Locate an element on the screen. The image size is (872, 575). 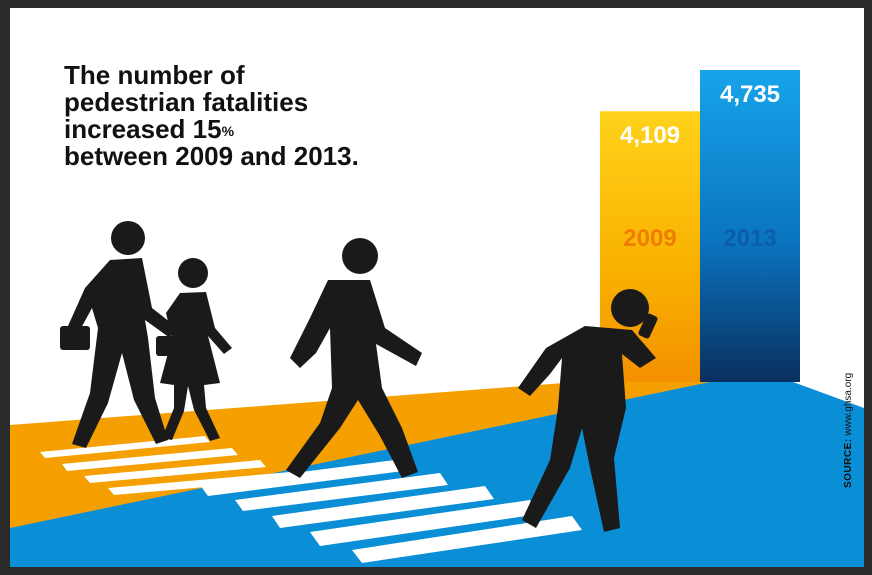
pedestrian-man-briefcase is located at coordinates (117, 334).